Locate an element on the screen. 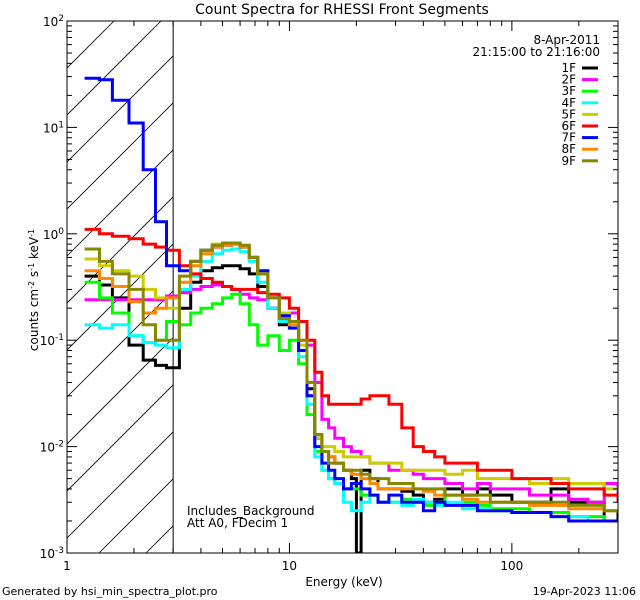 Image resolution: width=640 pixels, height=600 pixels. y-tick-labels: 10⁻³ 10⁻² 10⁻¹ 10⁰ 10¹ 10² is located at coordinates (52, 287).